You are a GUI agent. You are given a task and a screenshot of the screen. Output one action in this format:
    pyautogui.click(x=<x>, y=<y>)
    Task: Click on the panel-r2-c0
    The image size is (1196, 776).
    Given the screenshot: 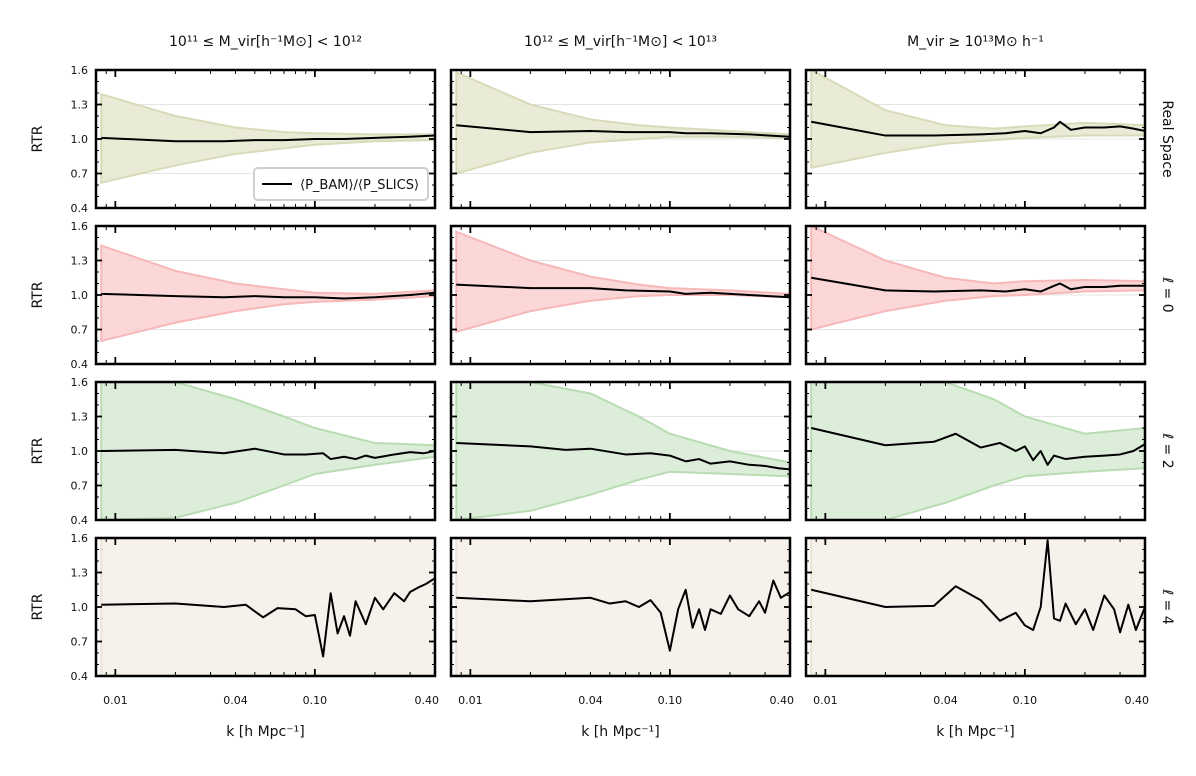 What is the action you would take?
    pyautogui.click(x=265, y=451)
    